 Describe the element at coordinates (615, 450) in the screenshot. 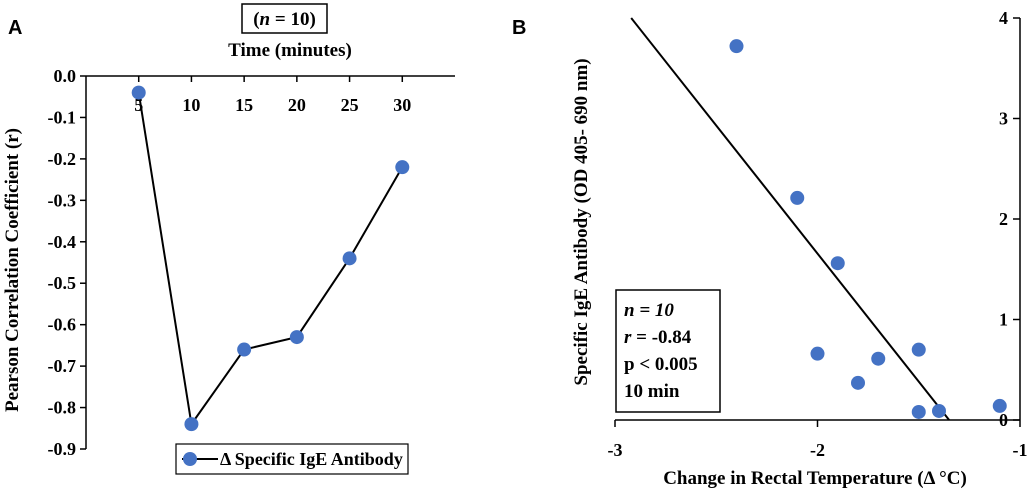

I see `panel-b-x-tick-label: -3` at that location.